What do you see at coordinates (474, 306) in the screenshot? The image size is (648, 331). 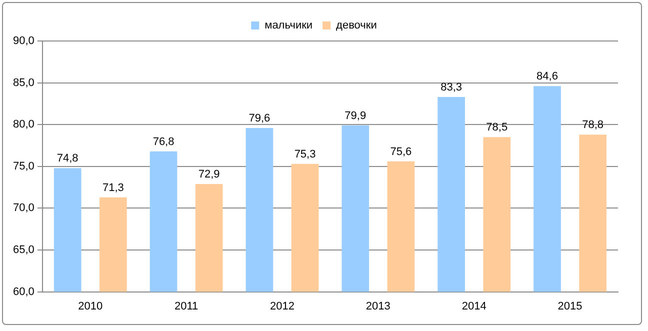 I see `x-tick-label: 2014` at bounding box center [474, 306].